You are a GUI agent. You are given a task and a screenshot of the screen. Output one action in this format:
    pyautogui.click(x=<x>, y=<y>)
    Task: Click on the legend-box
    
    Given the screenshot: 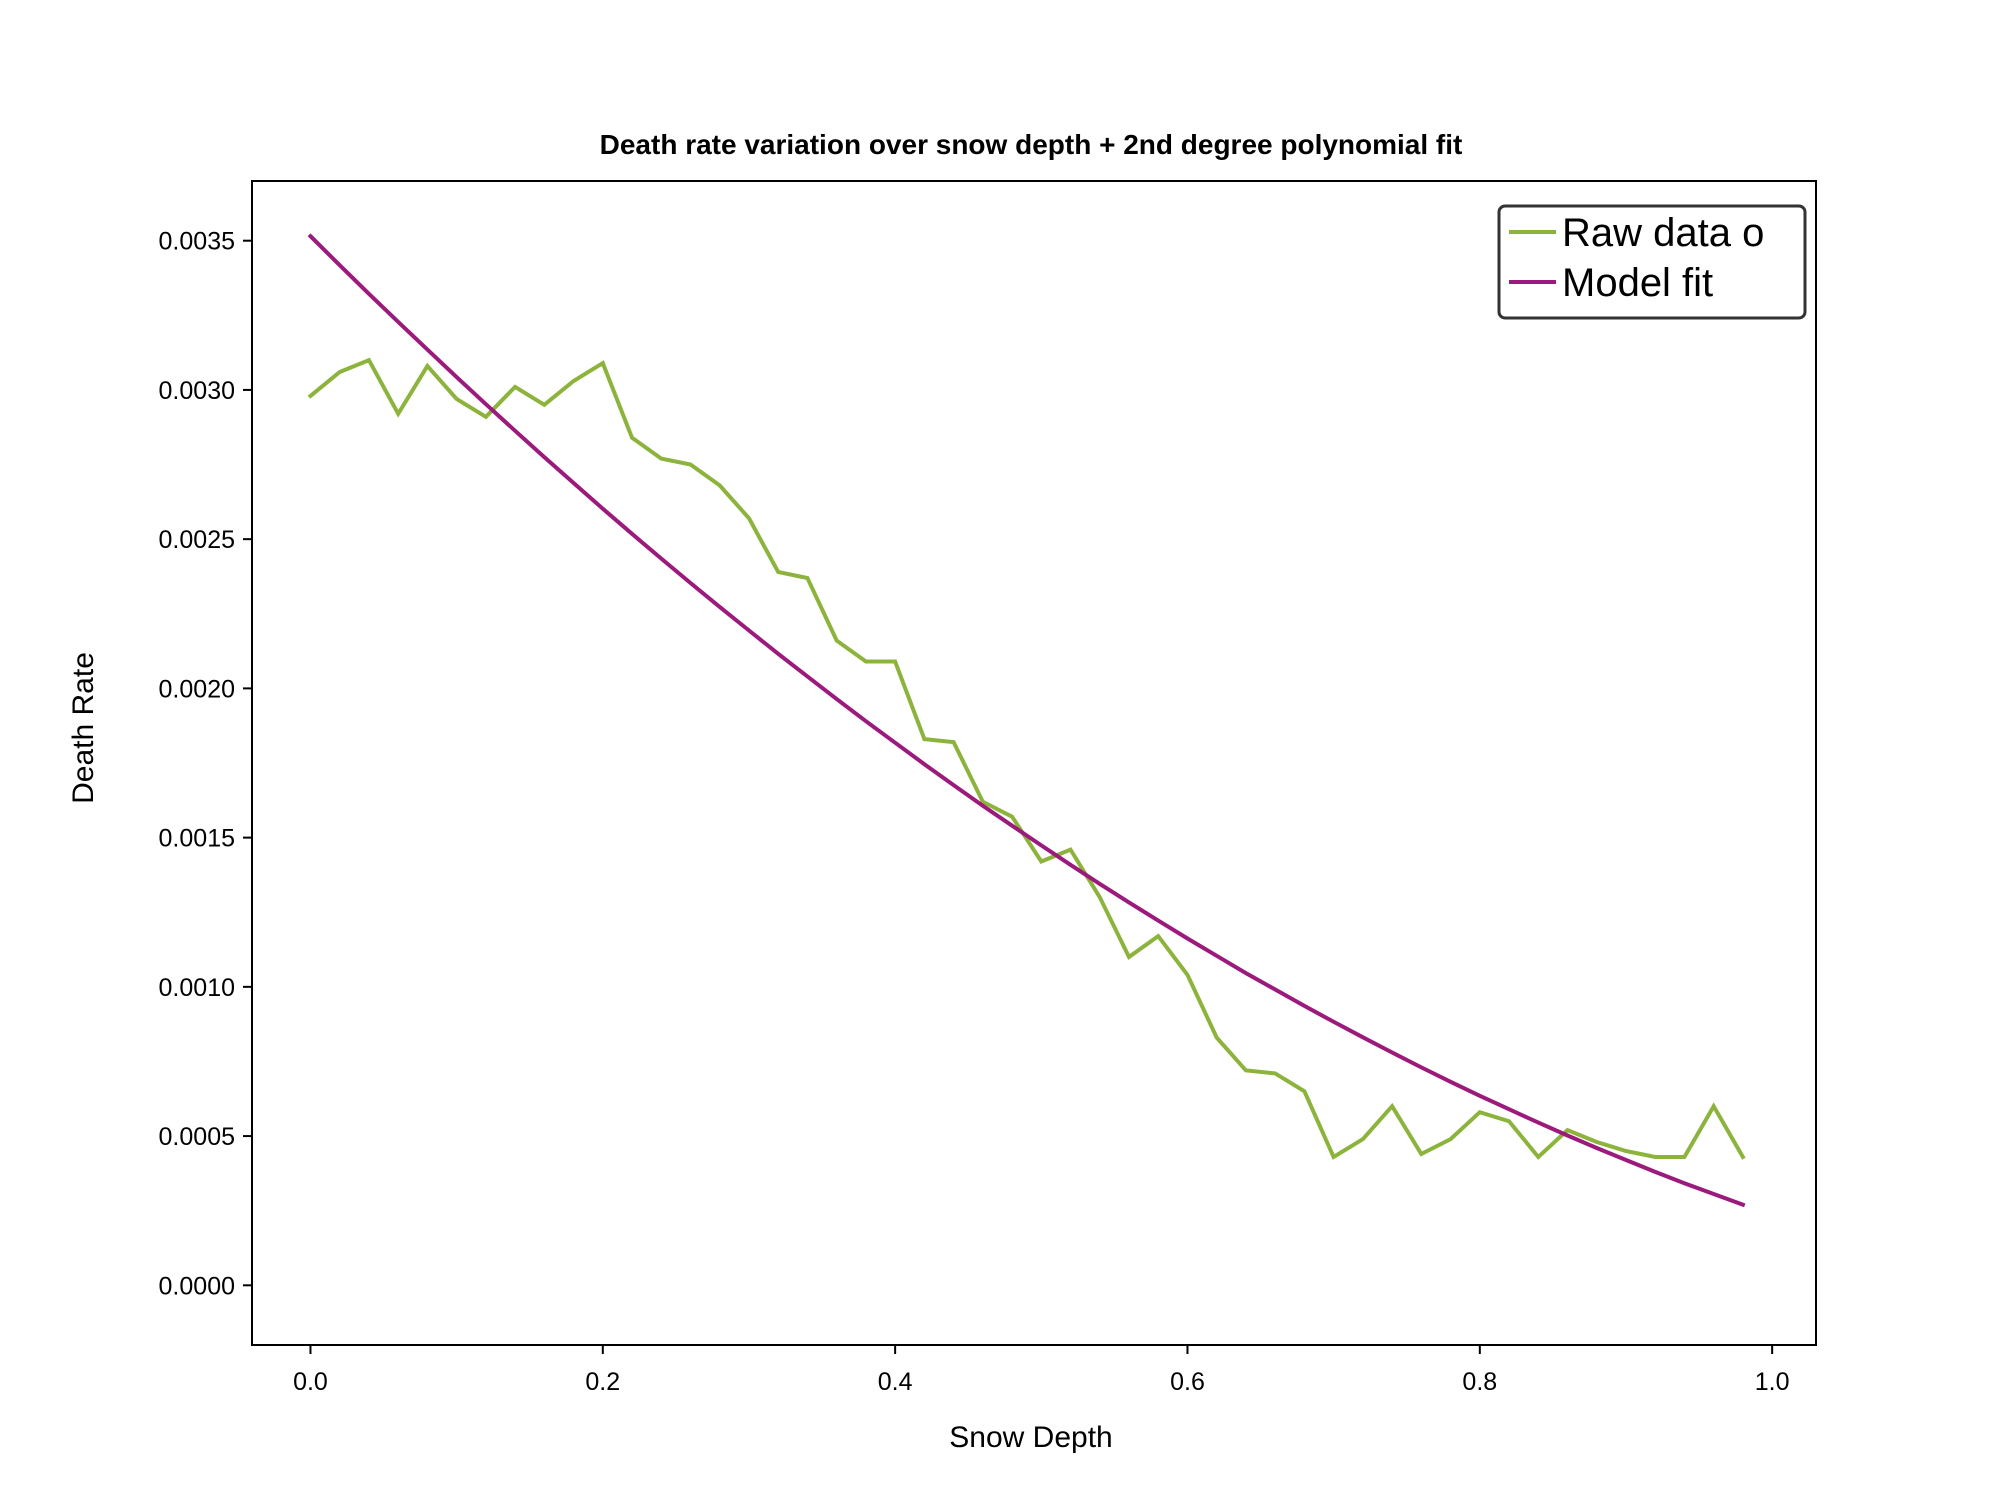 What is the action you would take?
    pyautogui.click(x=1652, y=262)
    